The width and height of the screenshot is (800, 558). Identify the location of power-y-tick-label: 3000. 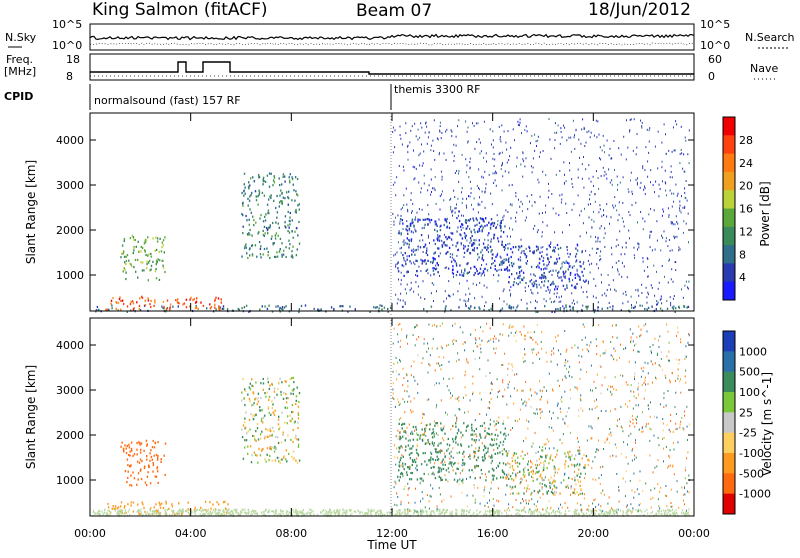
(70, 185).